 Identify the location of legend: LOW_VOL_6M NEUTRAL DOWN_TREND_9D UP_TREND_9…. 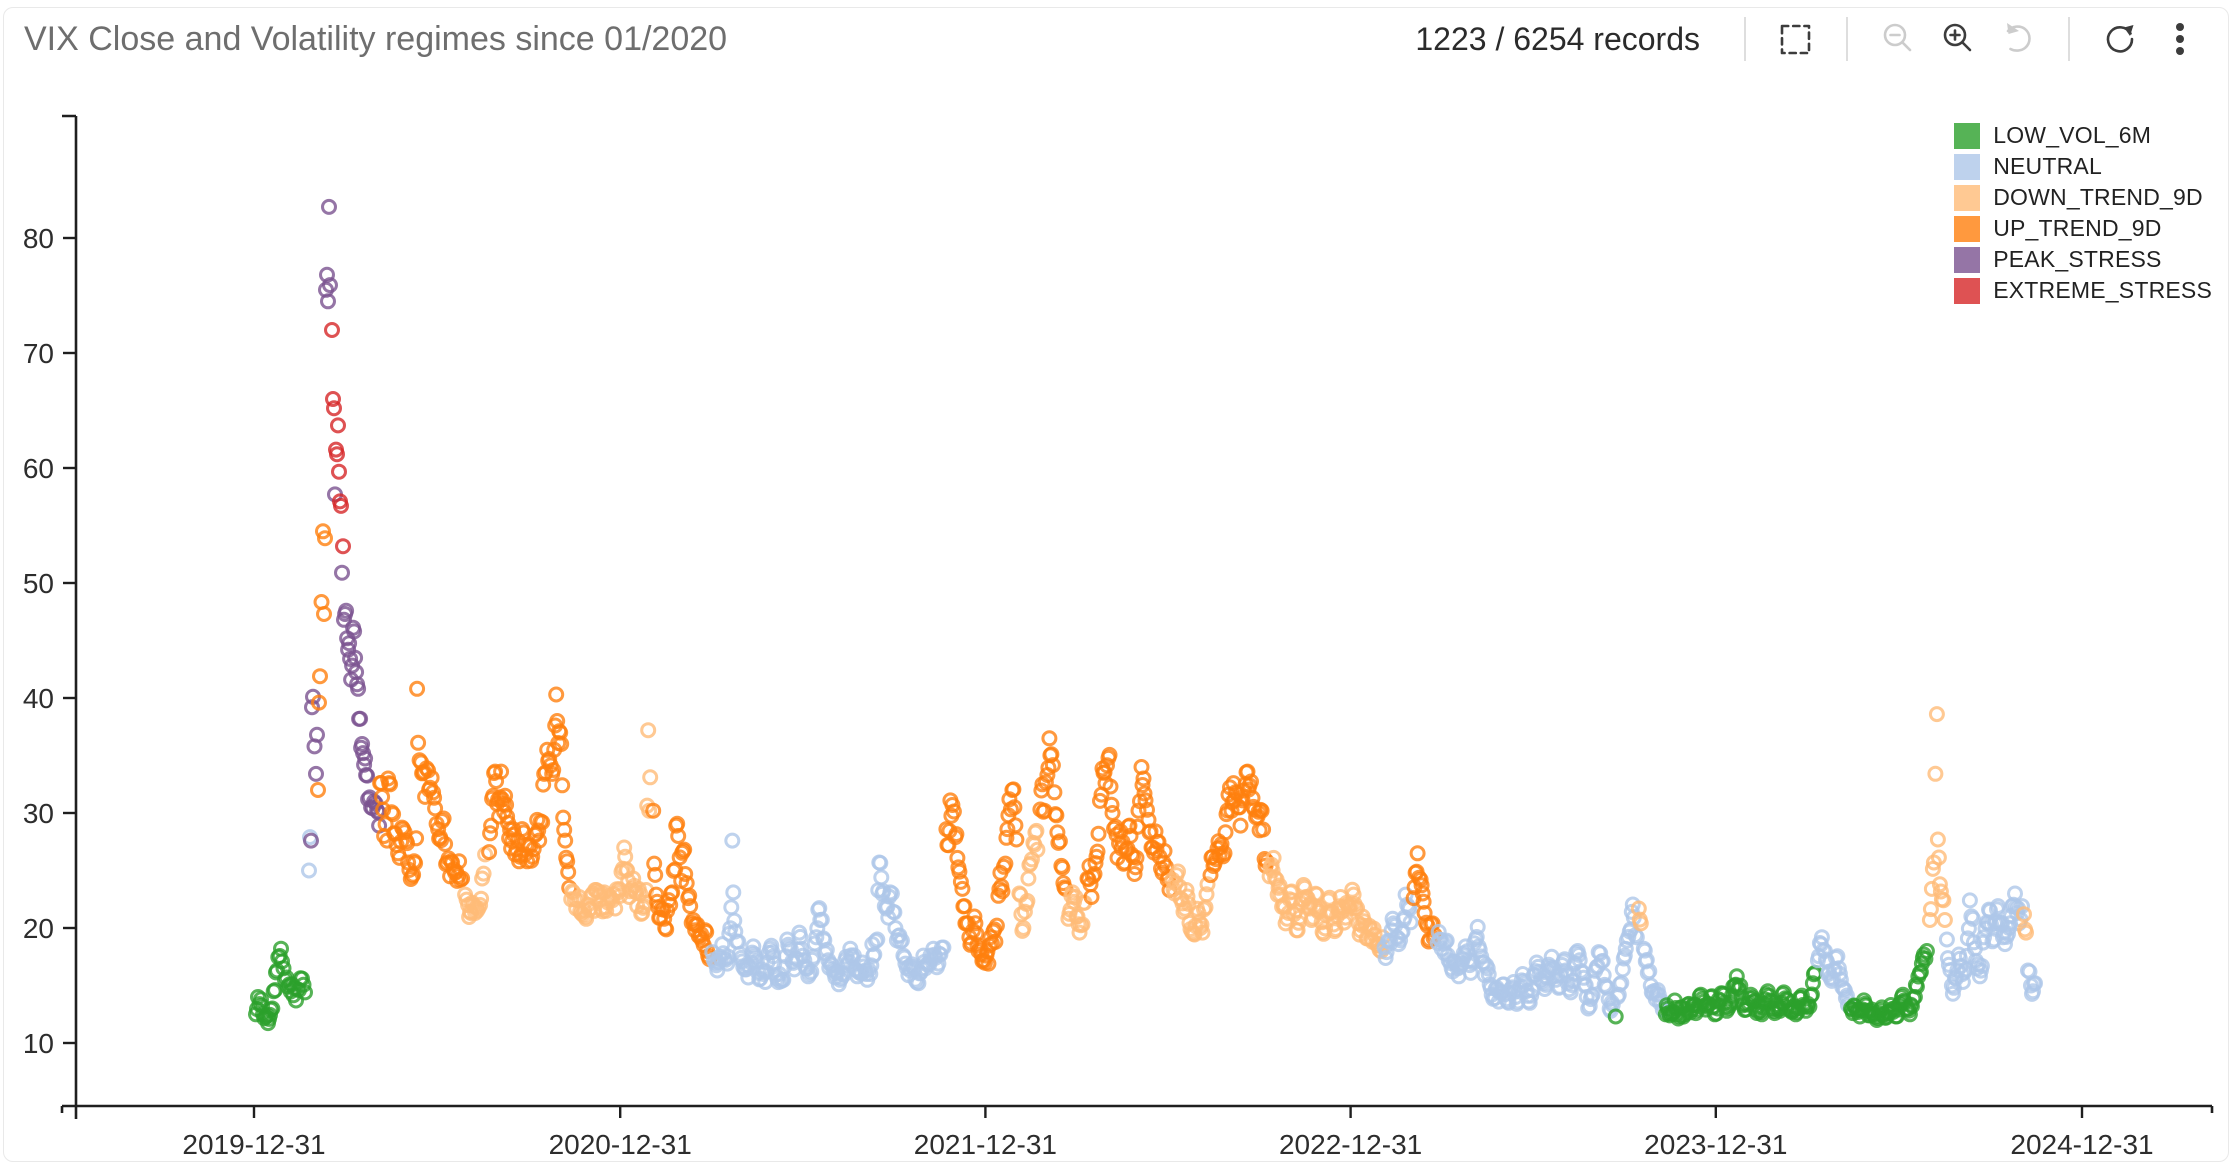
(2083, 213).